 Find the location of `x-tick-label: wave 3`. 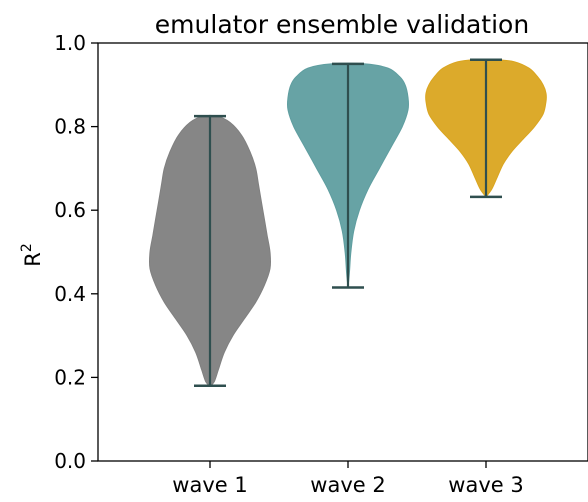

x-tick-label: wave 3 is located at coordinates (485, 485).